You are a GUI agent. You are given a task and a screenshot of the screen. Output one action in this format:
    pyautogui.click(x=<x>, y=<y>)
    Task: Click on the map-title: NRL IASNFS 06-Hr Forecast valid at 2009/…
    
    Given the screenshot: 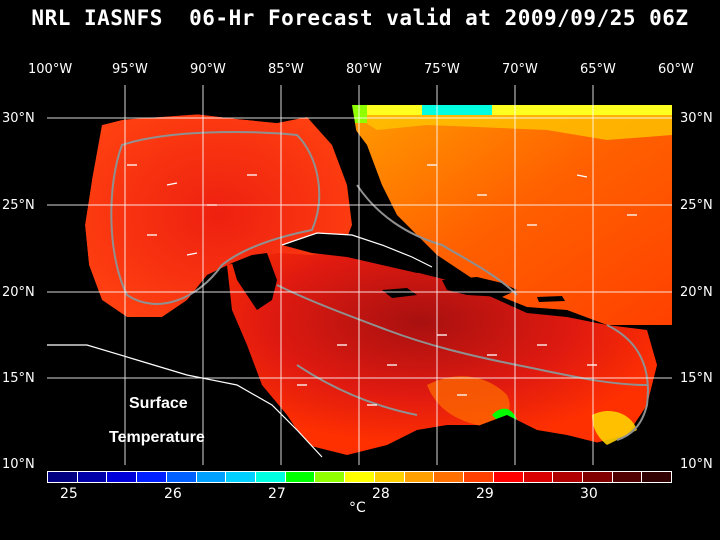 What is the action you would take?
    pyautogui.click(x=360, y=18)
    